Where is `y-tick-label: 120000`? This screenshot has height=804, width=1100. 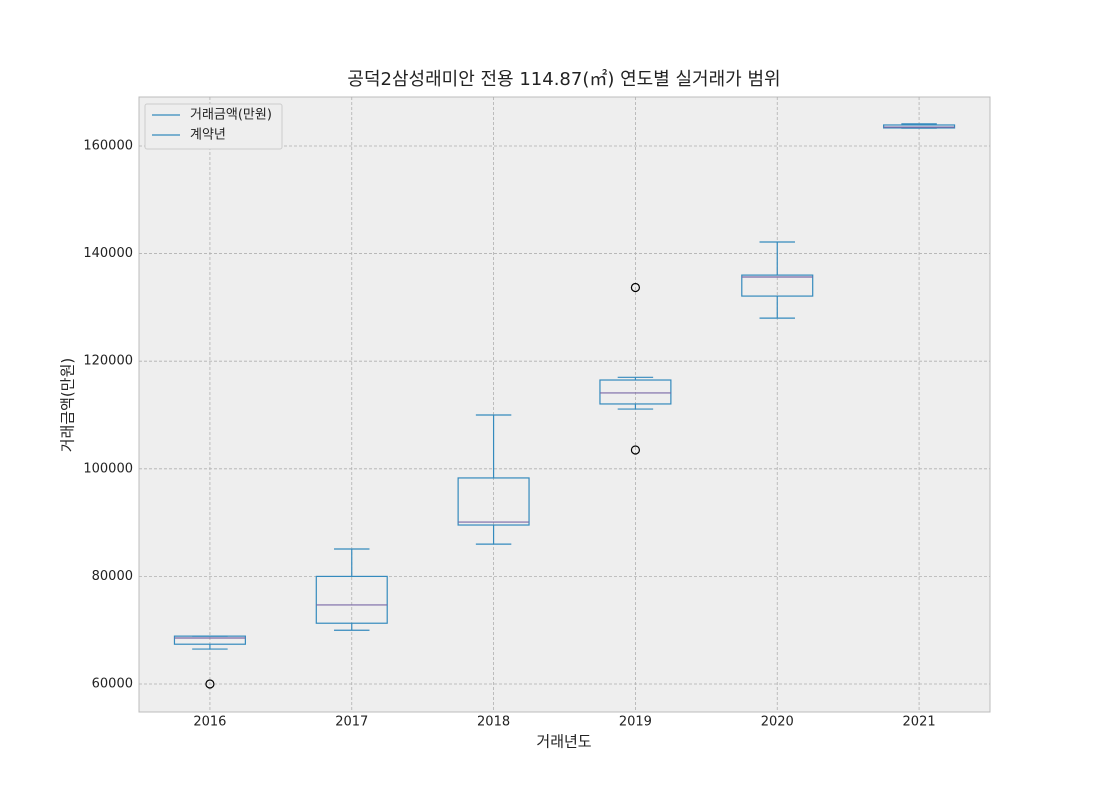
y-tick-label: 120000 is located at coordinates (108, 361).